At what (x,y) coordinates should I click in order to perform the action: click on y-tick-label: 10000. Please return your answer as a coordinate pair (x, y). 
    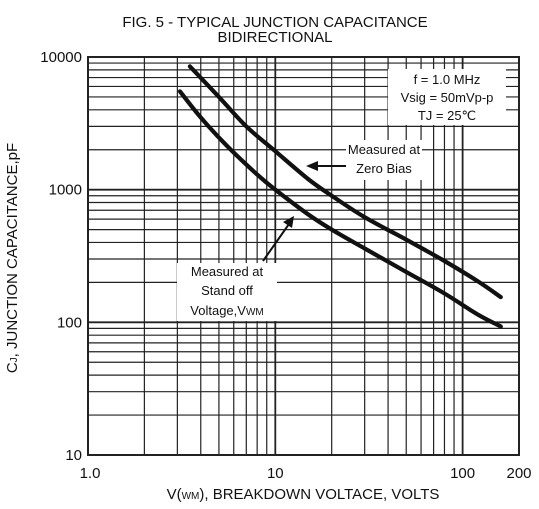
    Looking at the image, I should click on (61, 57).